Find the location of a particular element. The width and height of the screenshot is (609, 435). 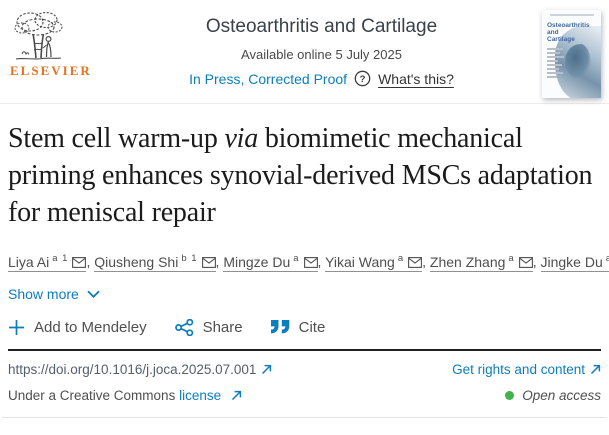

cover-art is located at coordinates (578, 62).